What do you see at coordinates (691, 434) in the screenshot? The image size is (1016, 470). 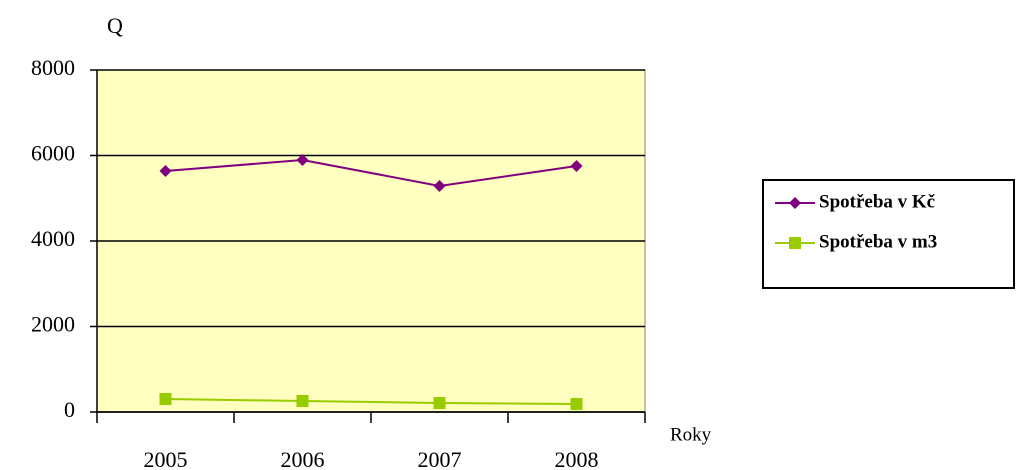 I see `x-axis-label: Roky` at bounding box center [691, 434].